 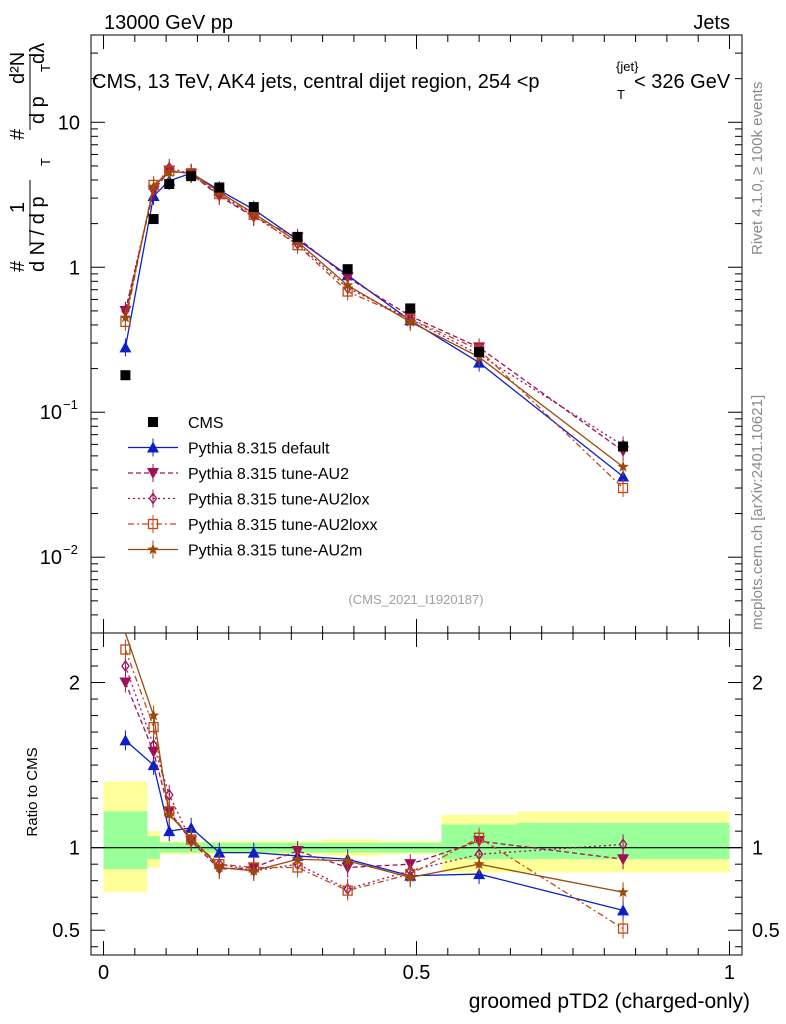 I want to click on svg-text: d p, so click(x=38, y=110).